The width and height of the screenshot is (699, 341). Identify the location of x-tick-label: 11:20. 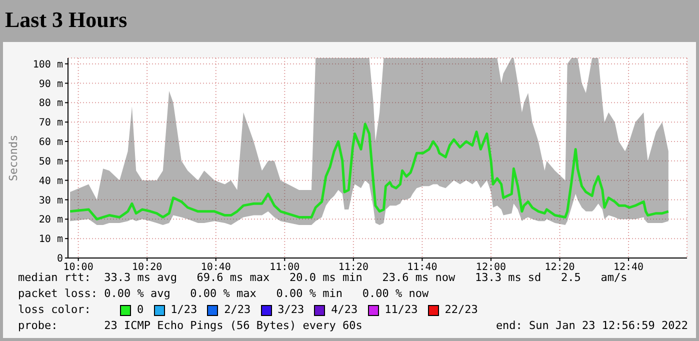
(353, 268).